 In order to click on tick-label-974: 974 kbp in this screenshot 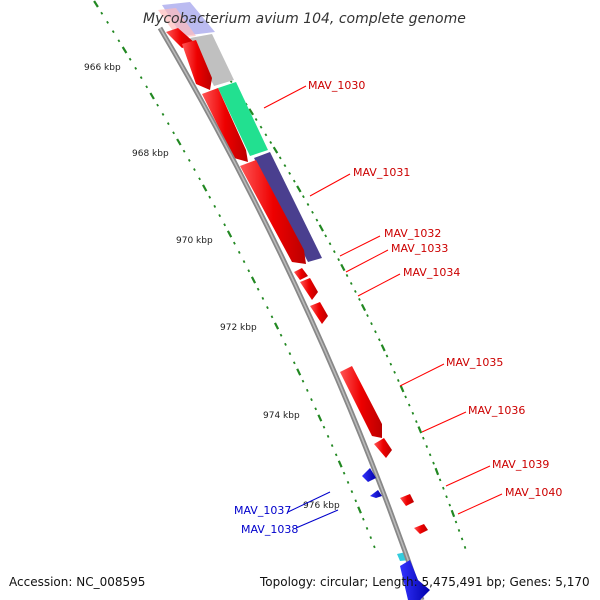, I will do `click(281, 416)`.